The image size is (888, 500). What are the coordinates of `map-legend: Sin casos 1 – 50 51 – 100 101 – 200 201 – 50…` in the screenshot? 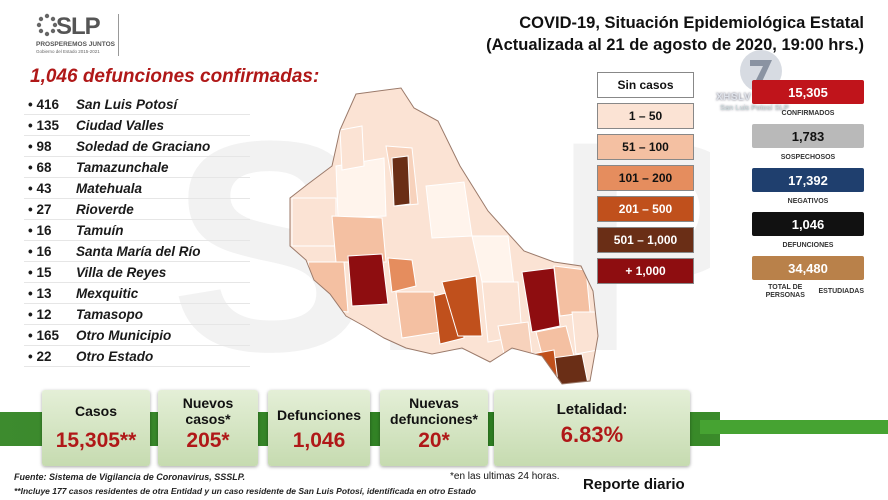 It's located at (645, 180).